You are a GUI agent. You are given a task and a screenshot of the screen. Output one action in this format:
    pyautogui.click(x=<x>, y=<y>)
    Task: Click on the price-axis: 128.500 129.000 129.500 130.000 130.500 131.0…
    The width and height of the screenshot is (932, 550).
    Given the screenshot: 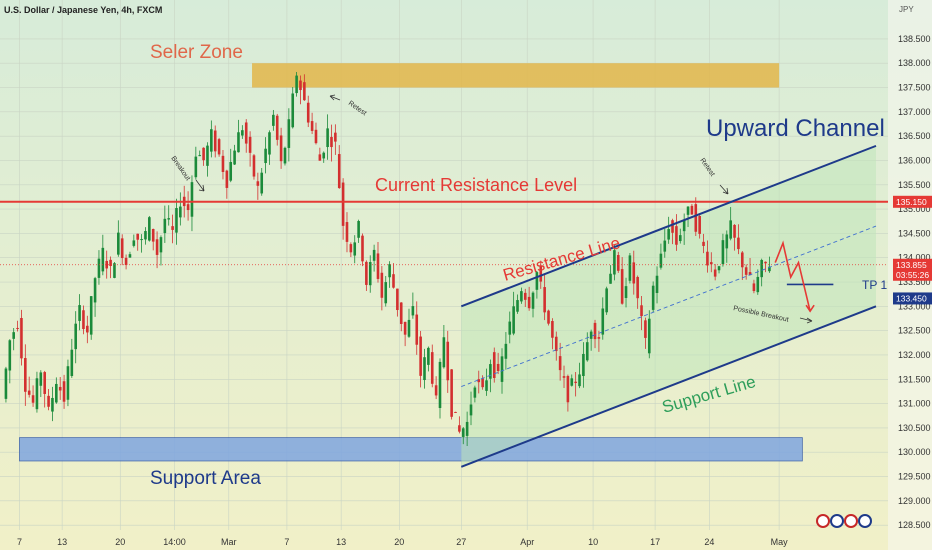 What is the action you would take?
    pyautogui.click(x=910, y=275)
    